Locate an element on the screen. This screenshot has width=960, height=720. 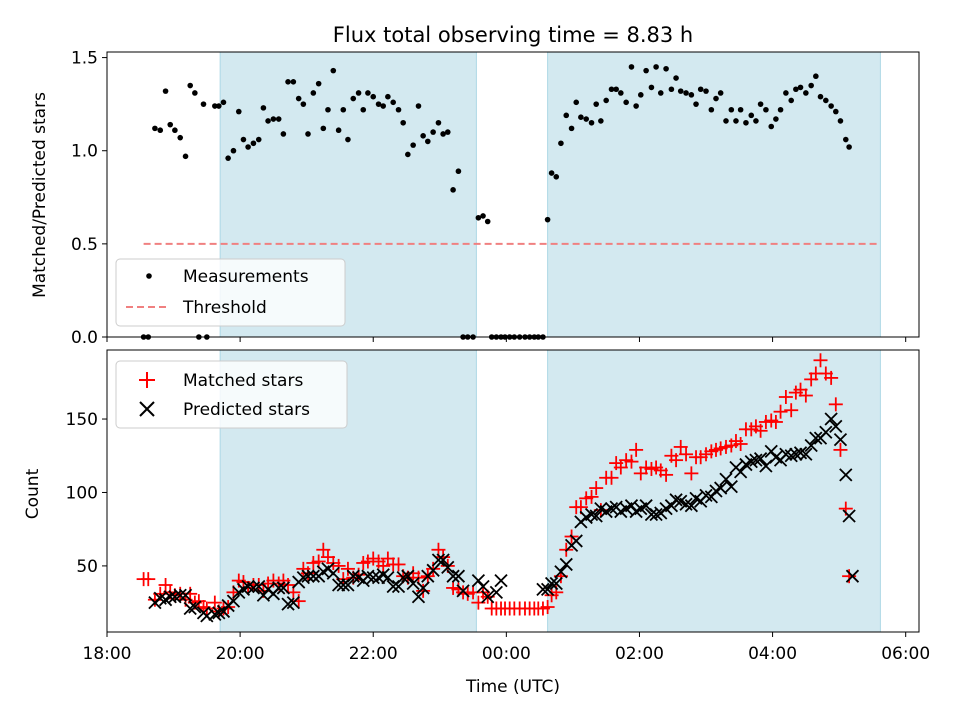
legend-matched-marker is located at coordinates (147, 380).